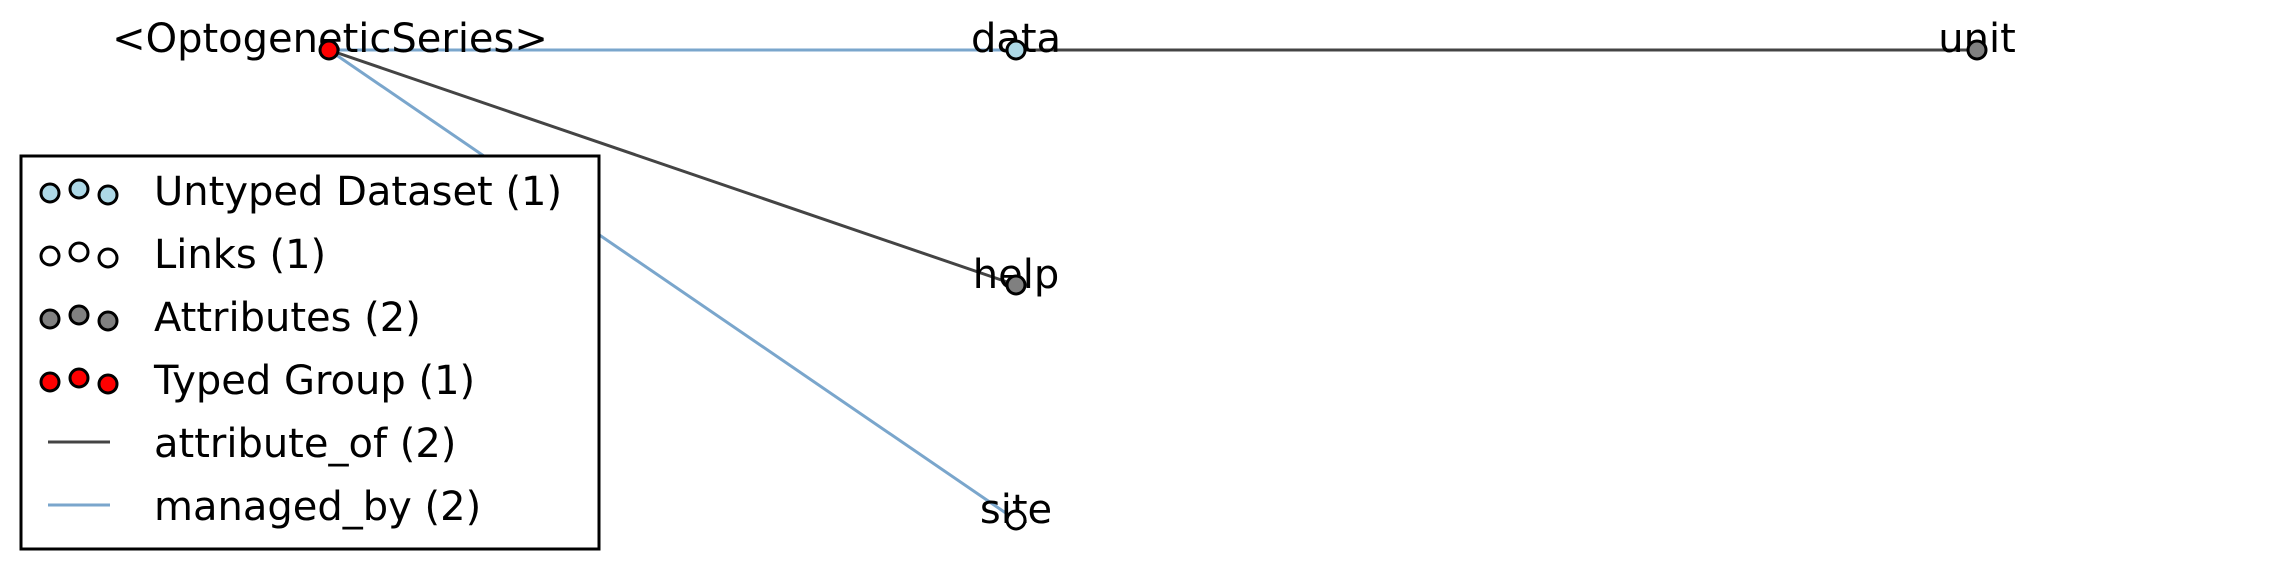 The width and height of the screenshot is (2292, 567). Describe the element at coordinates (329, 50) in the screenshot. I see `node-typed-group-optogenetic-series` at that location.